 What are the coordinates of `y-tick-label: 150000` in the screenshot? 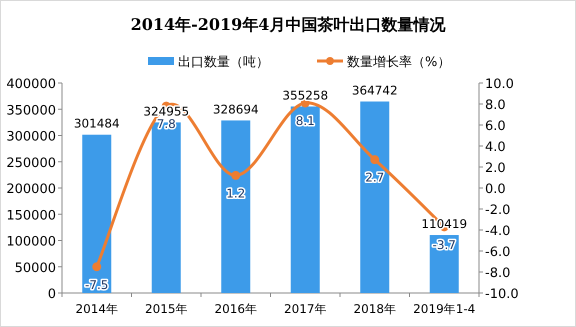 It's located at (31, 216).